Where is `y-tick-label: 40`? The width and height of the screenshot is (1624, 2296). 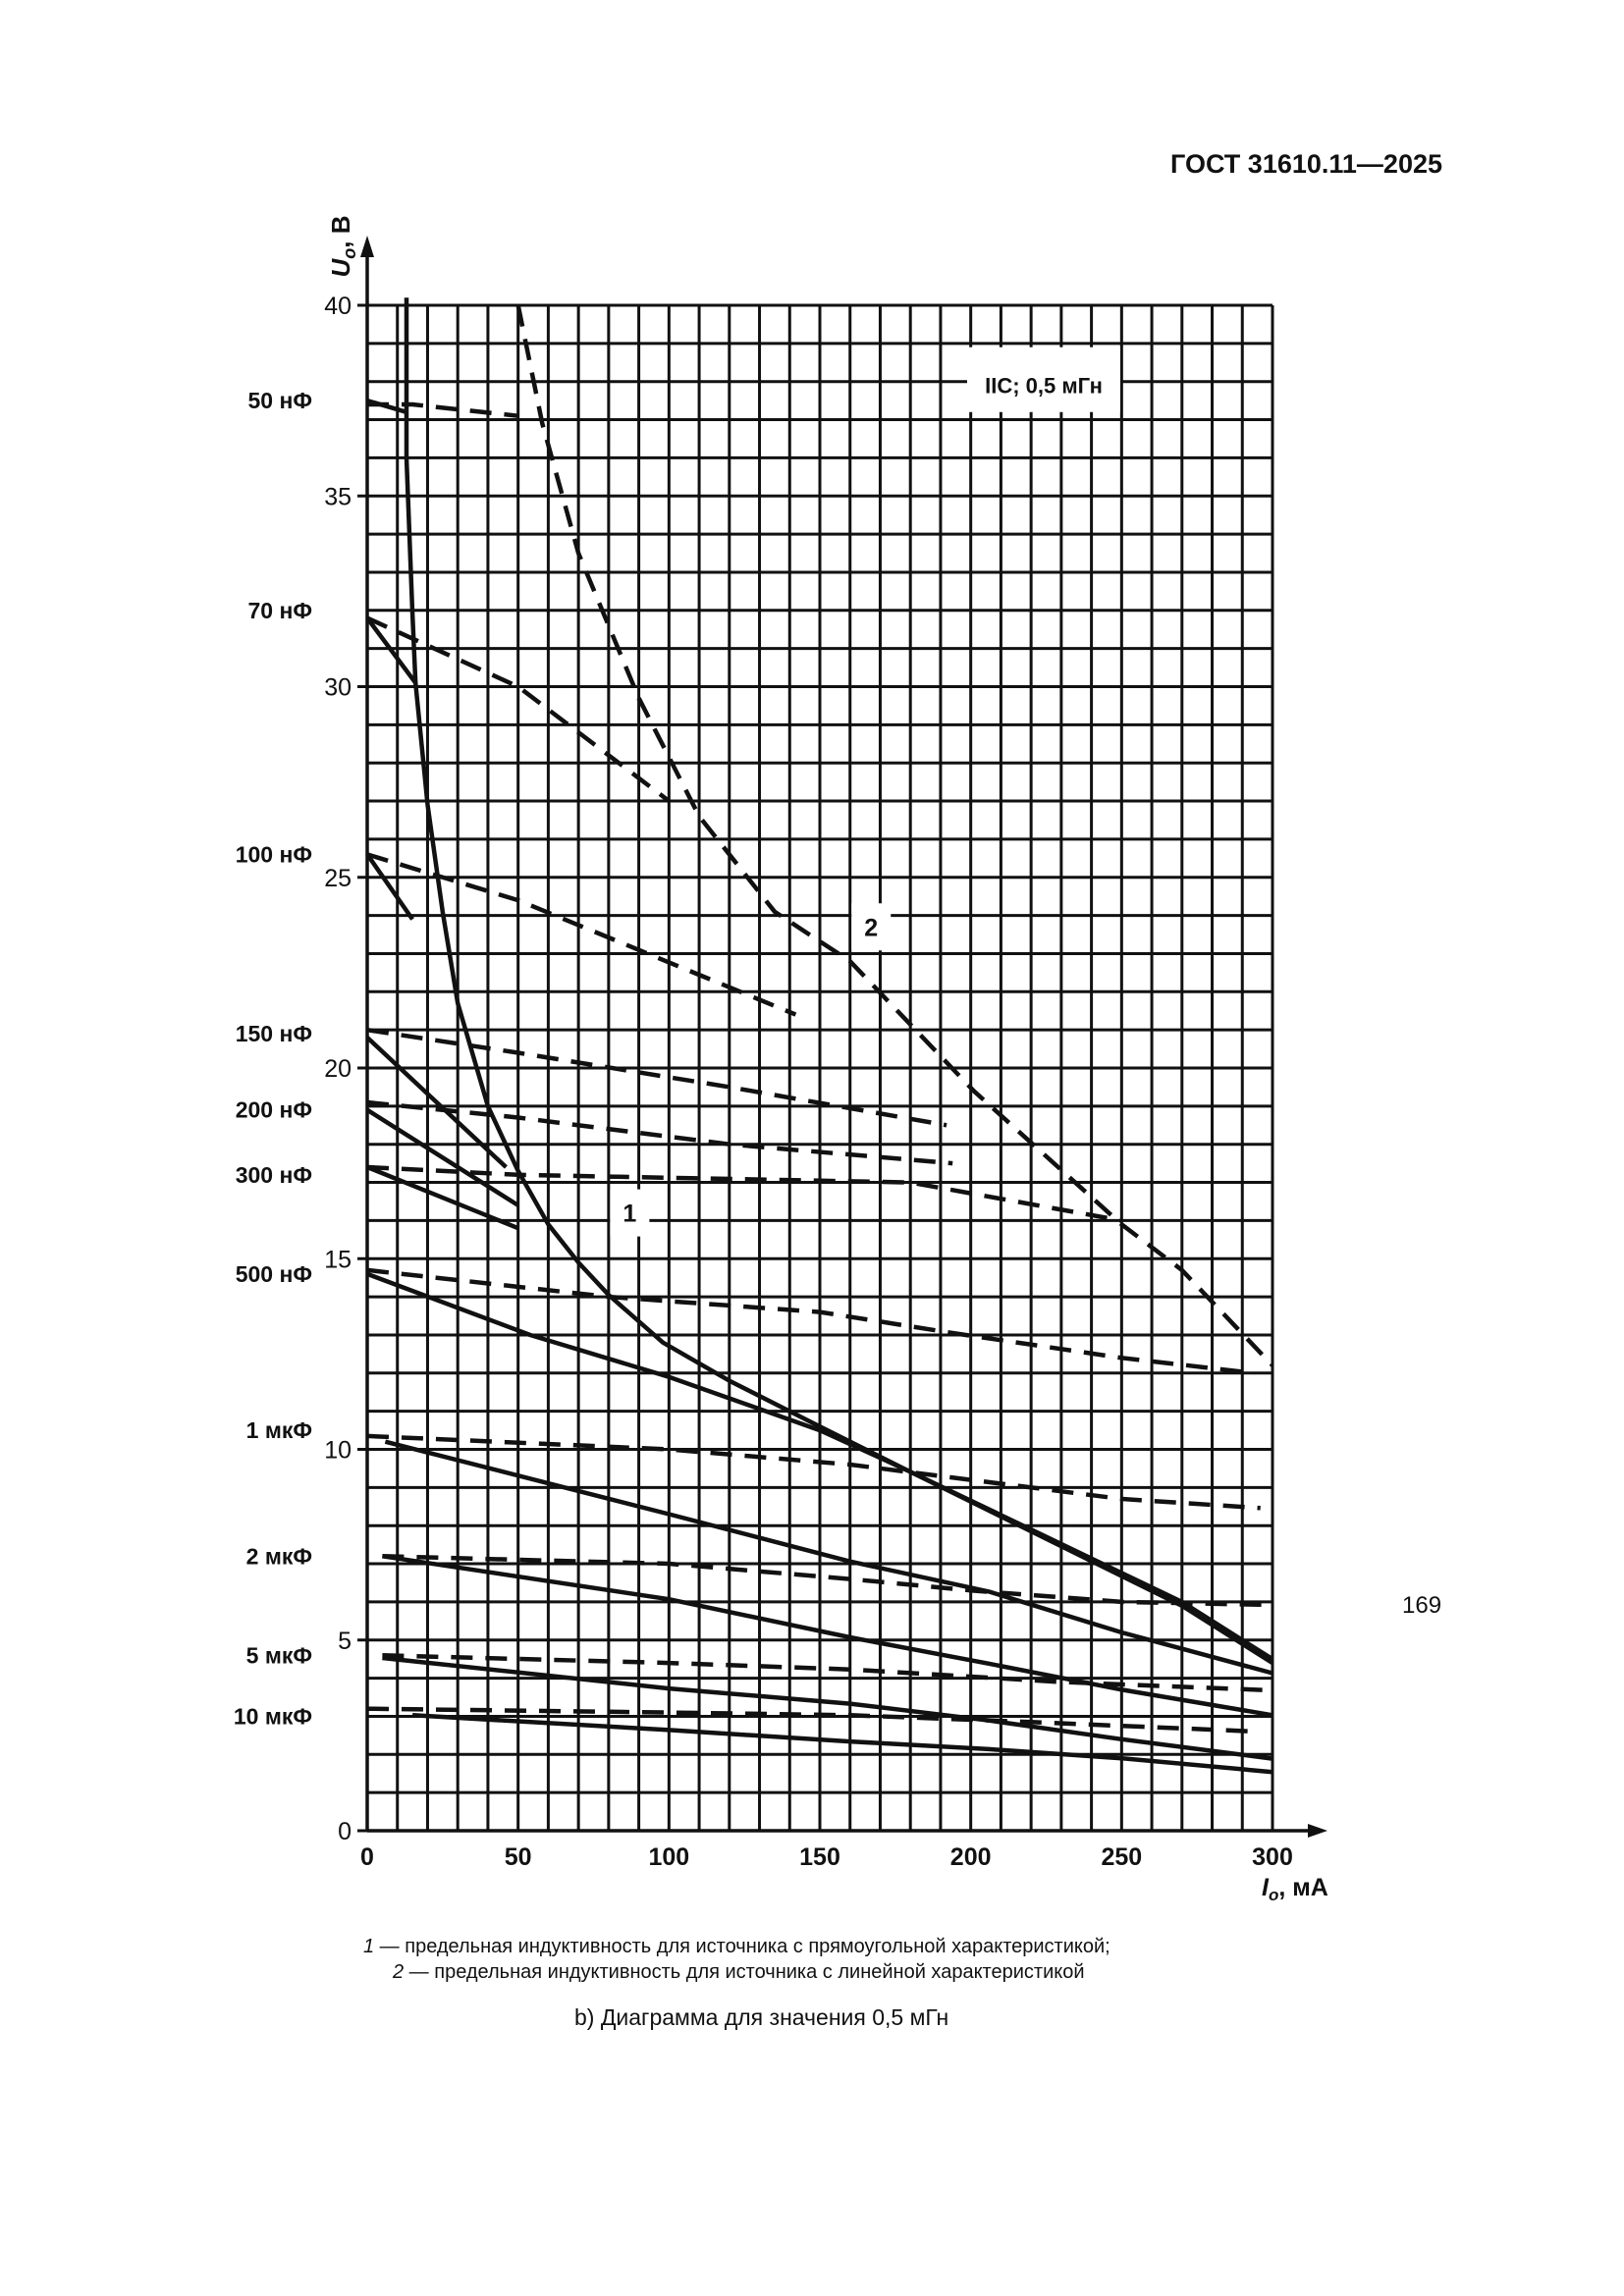
y-tick-label: 40 is located at coordinates (338, 306).